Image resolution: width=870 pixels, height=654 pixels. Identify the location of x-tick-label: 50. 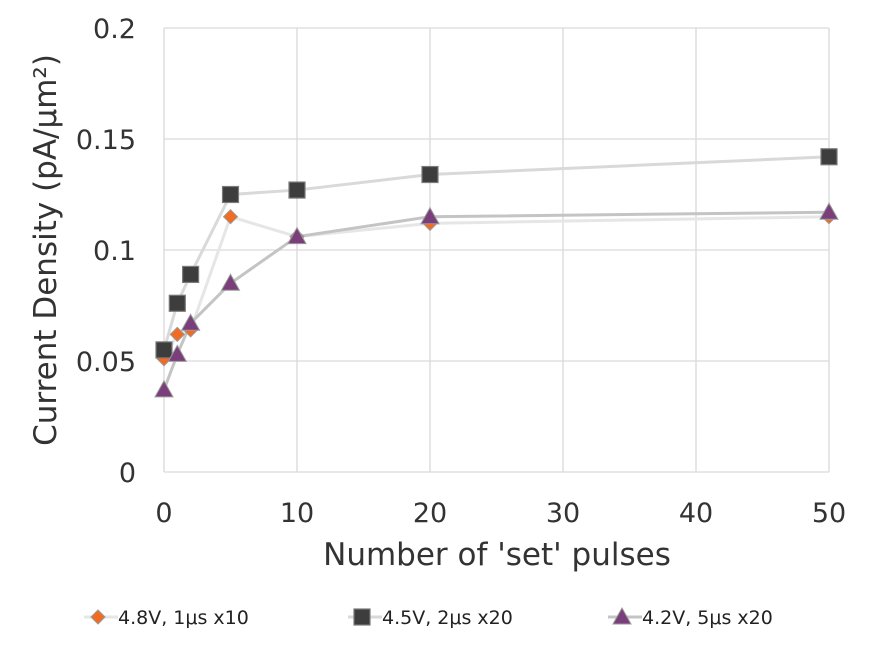
(829, 513).